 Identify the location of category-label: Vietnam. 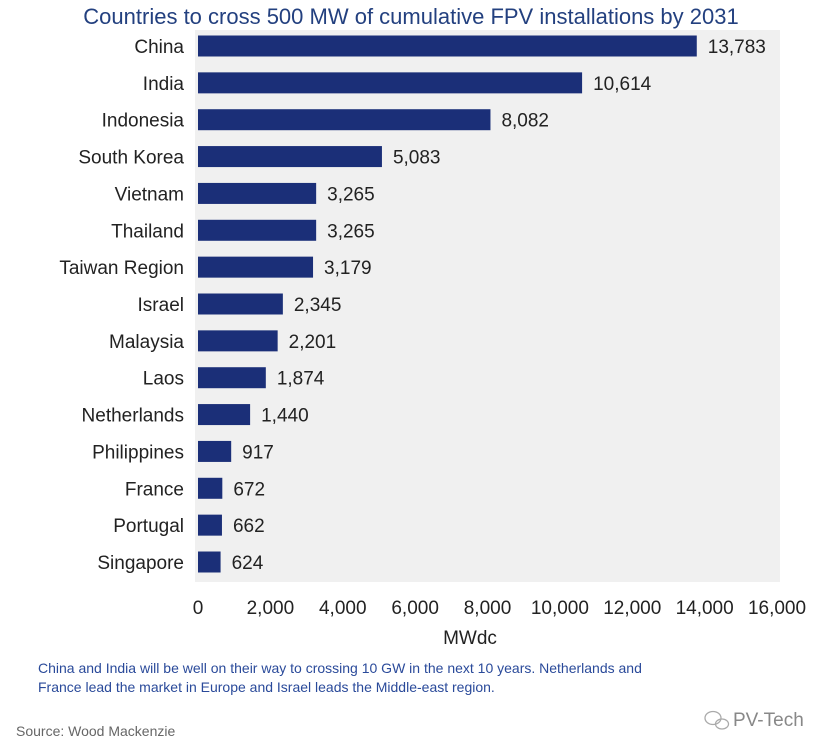
(149, 194).